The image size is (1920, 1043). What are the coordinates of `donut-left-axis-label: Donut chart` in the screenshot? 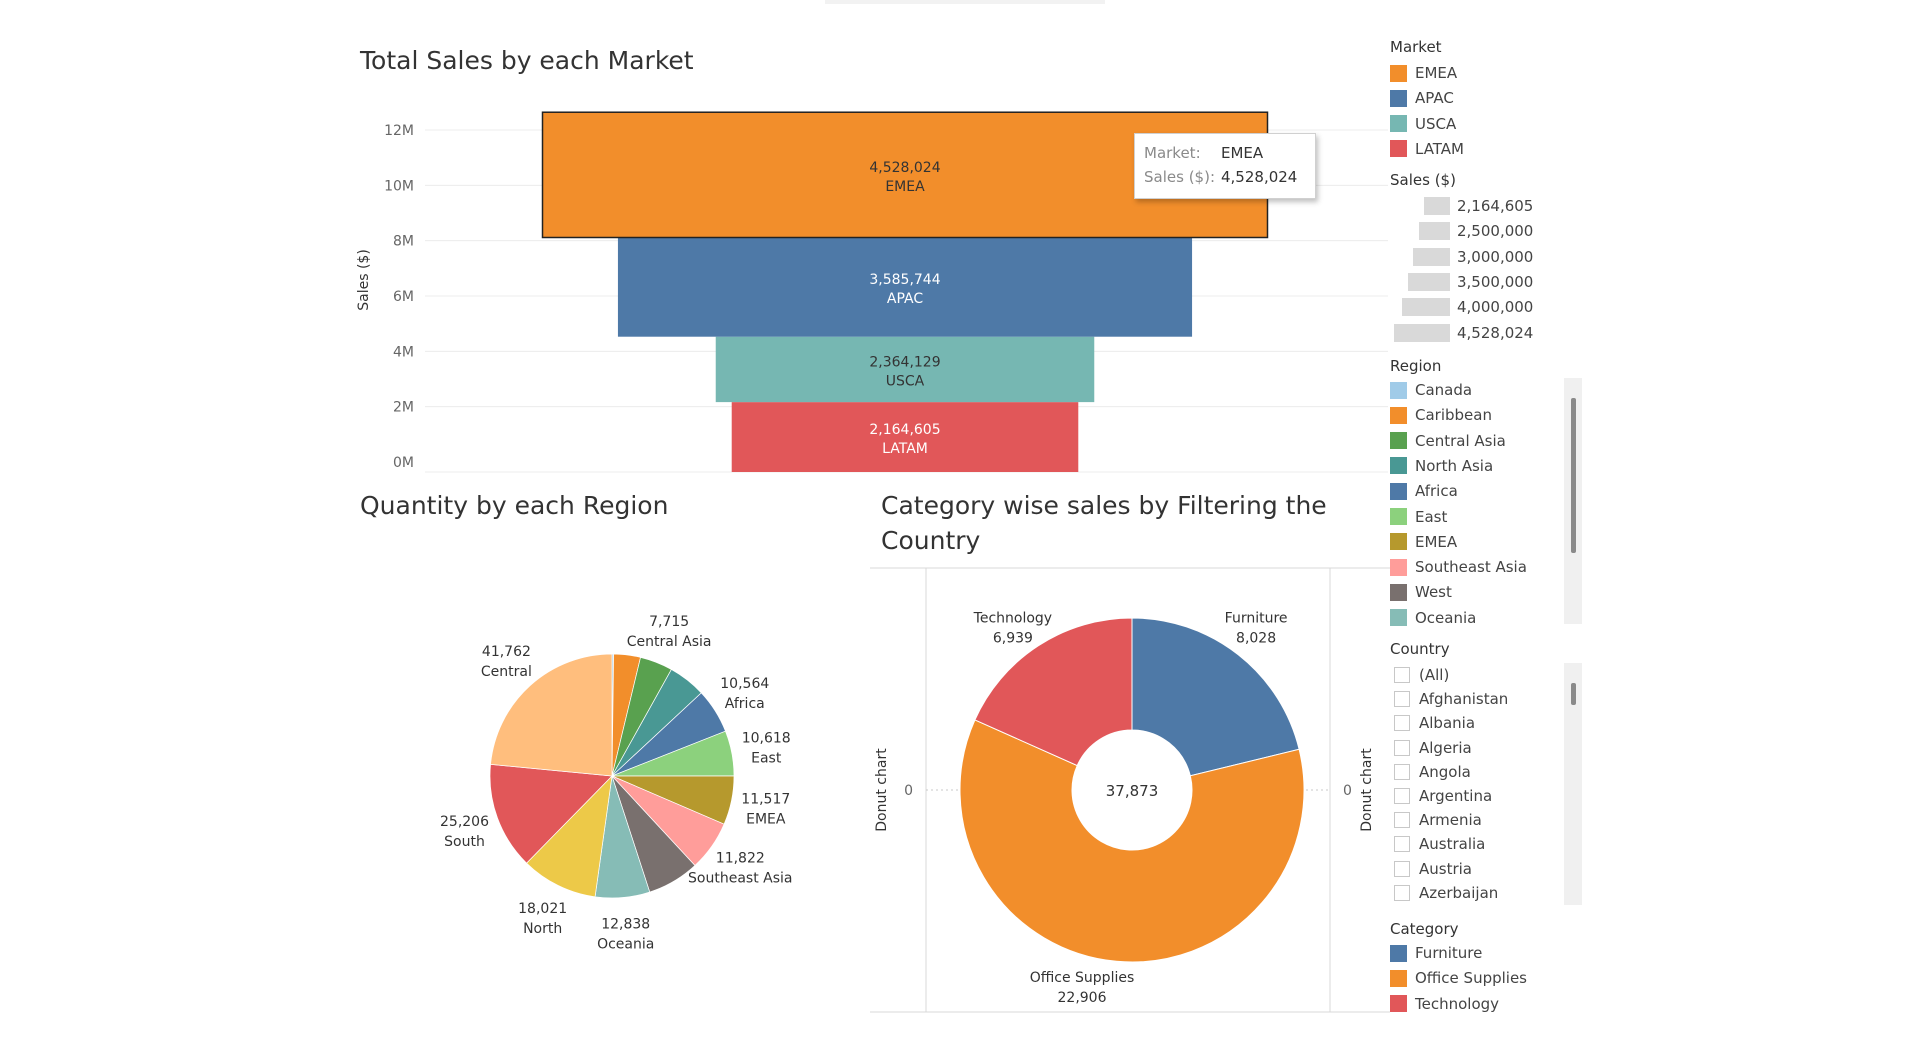 It's located at (882, 790).